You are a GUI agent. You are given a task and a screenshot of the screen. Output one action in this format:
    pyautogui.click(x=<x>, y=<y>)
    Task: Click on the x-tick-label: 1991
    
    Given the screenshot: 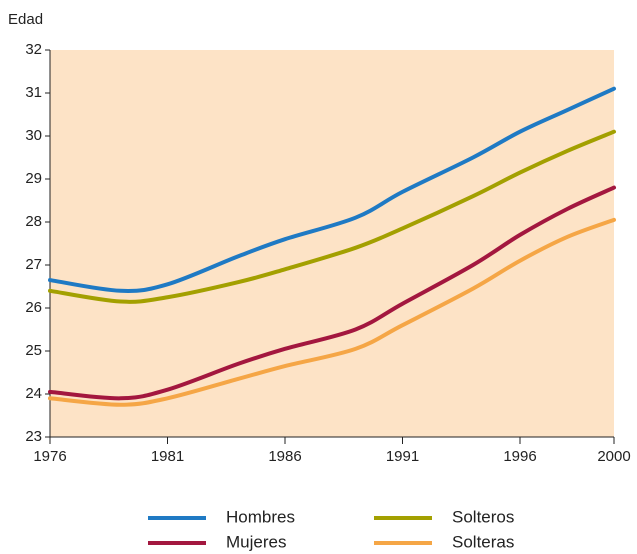 What is the action you would take?
    pyautogui.click(x=402, y=456)
    